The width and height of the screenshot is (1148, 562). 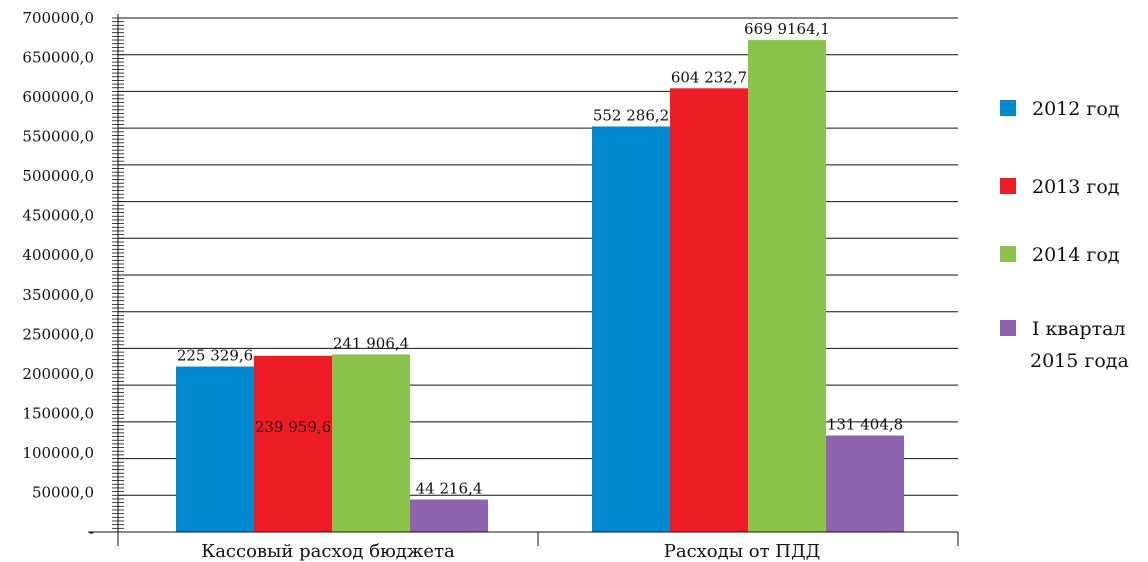 What do you see at coordinates (510, 551) in the screenshot?
I see `x-axis-categories: Кассовый расход бюджета Расходы от ПДД` at bounding box center [510, 551].